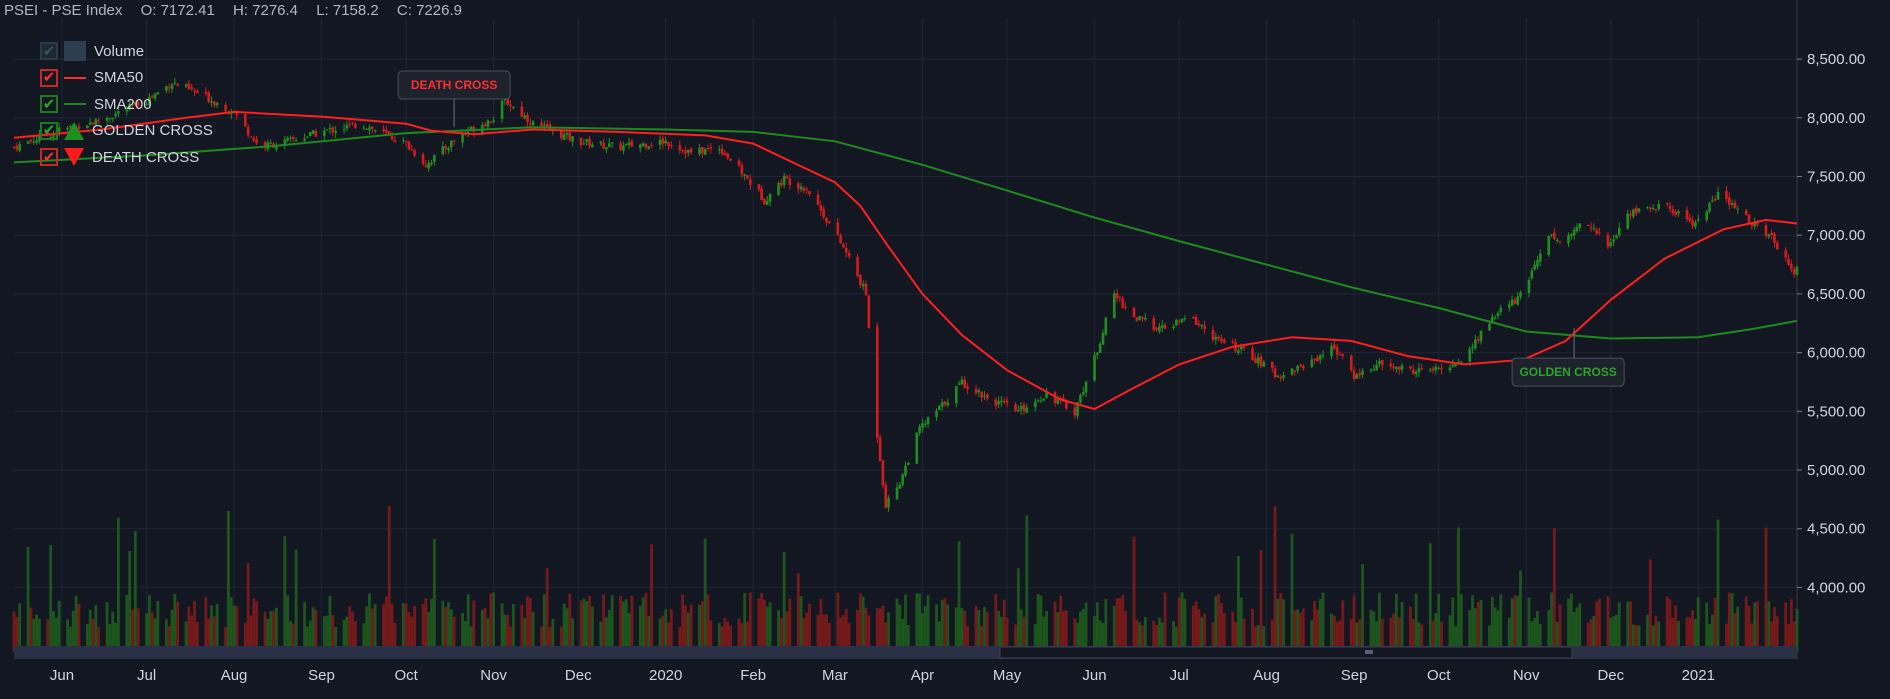  What do you see at coordinates (347, 10) in the screenshot?
I see `low-value: L: 7158.2` at bounding box center [347, 10].